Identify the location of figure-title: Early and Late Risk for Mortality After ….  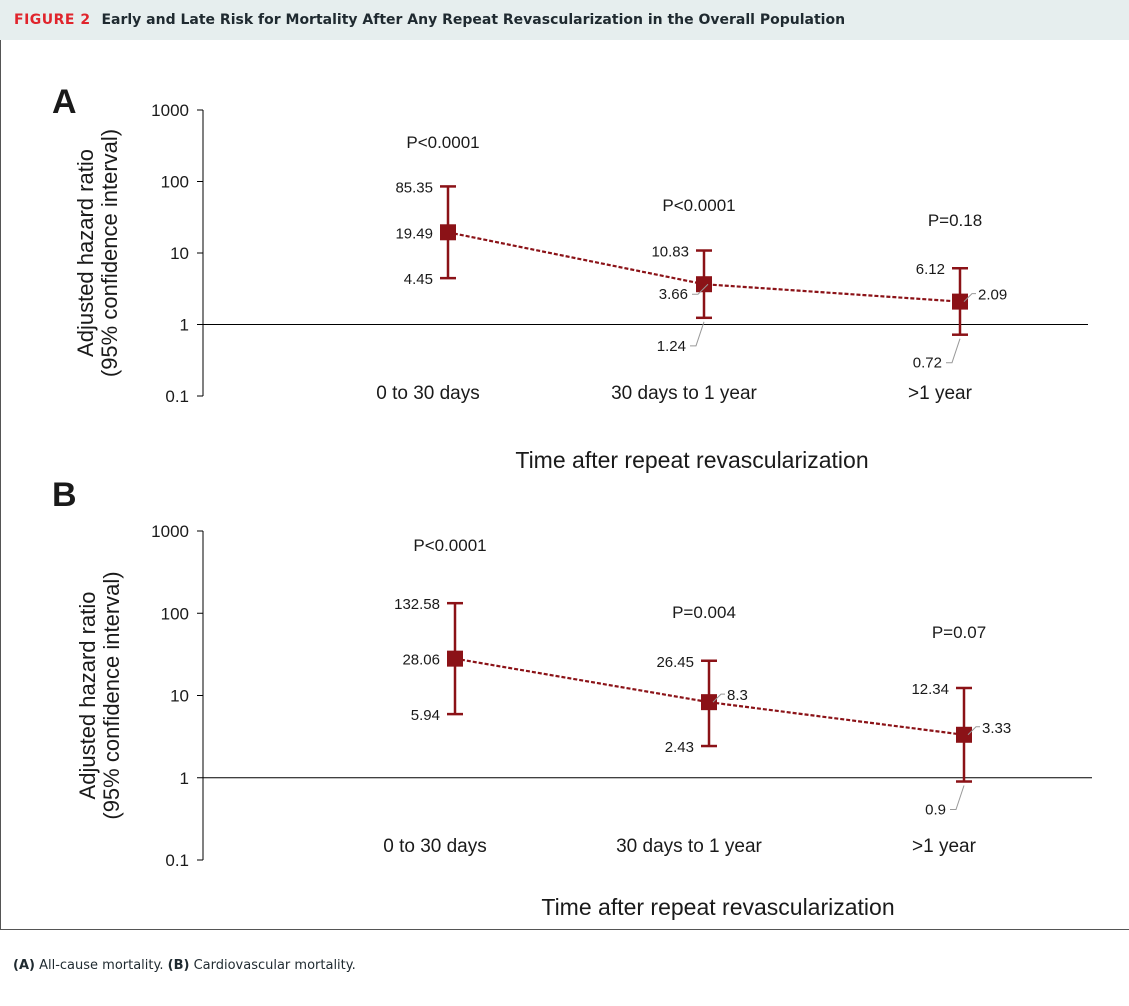
(473, 20).